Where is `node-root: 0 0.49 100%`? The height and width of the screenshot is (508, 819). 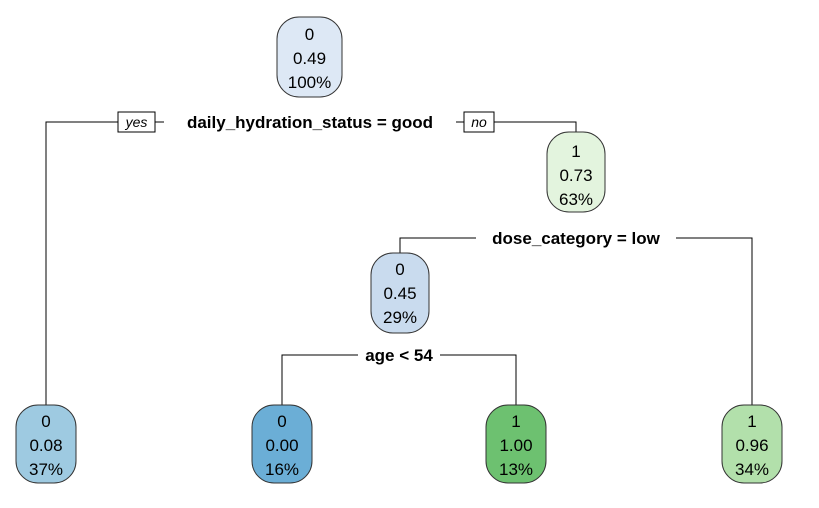
node-root: 0 0.49 100% is located at coordinates (309, 57).